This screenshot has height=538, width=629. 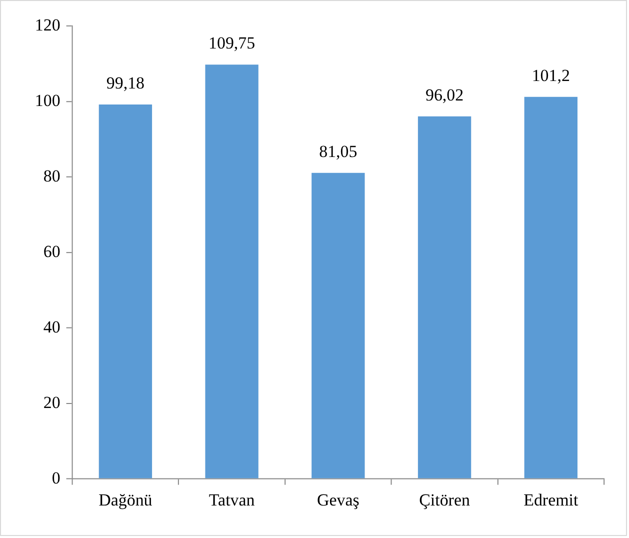 I want to click on y-tick-label: 0, so click(x=56, y=478).